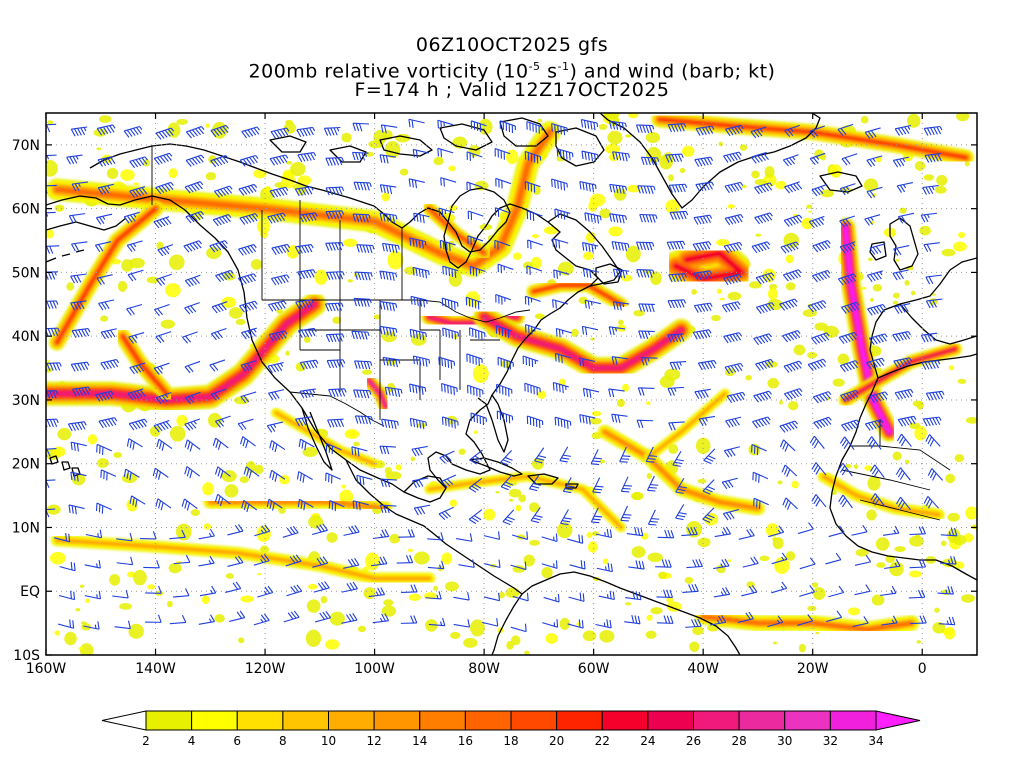 The height and width of the screenshot is (768, 1024). Describe the element at coordinates (396, 311) in the screenshot. I see `us-canada-border` at that location.